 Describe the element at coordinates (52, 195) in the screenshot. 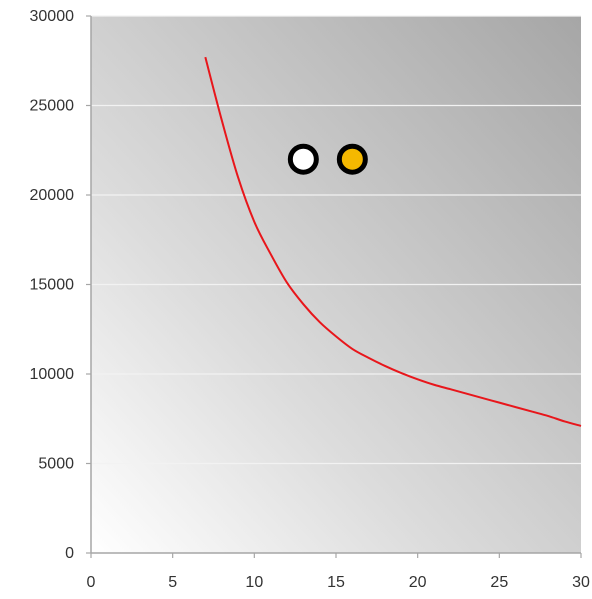

I see `y-tick-label-4: 20000` at that location.